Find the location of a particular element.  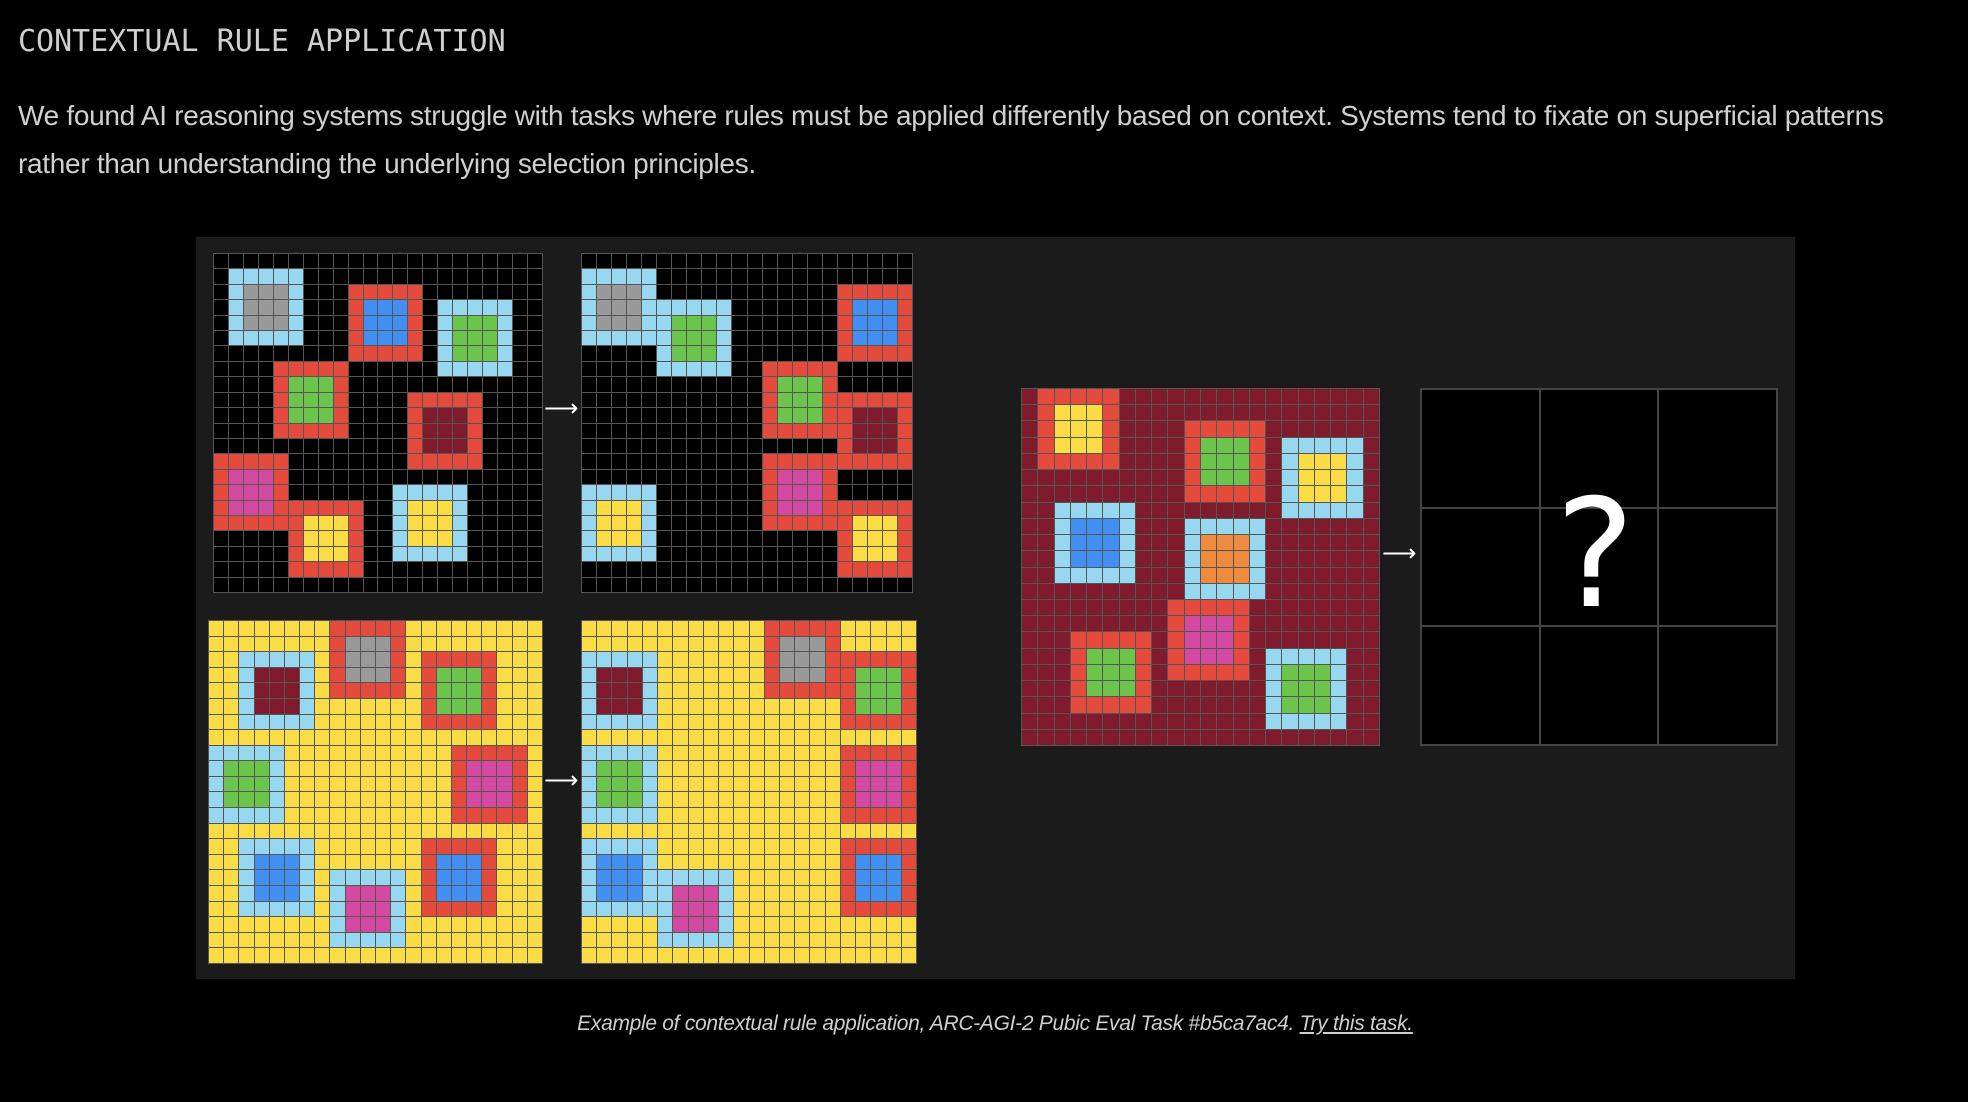

try-task-link: Try this task. is located at coordinates (1356, 1023).